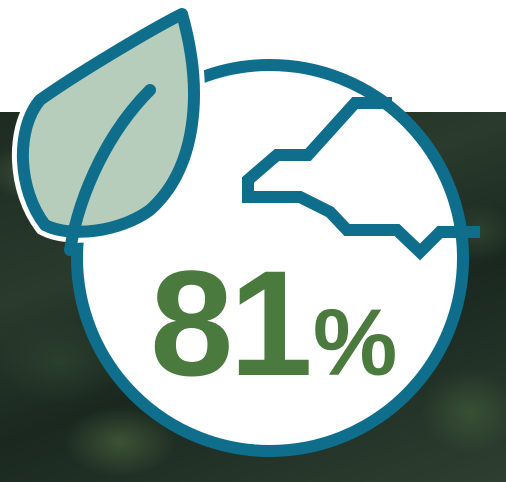 Image resolution: width=506 pixels, height=482 pixels. What do you see at coordinates (231, 323) in the screenshot?
I see `percent-value: 81` at bounding box center [231, 323].